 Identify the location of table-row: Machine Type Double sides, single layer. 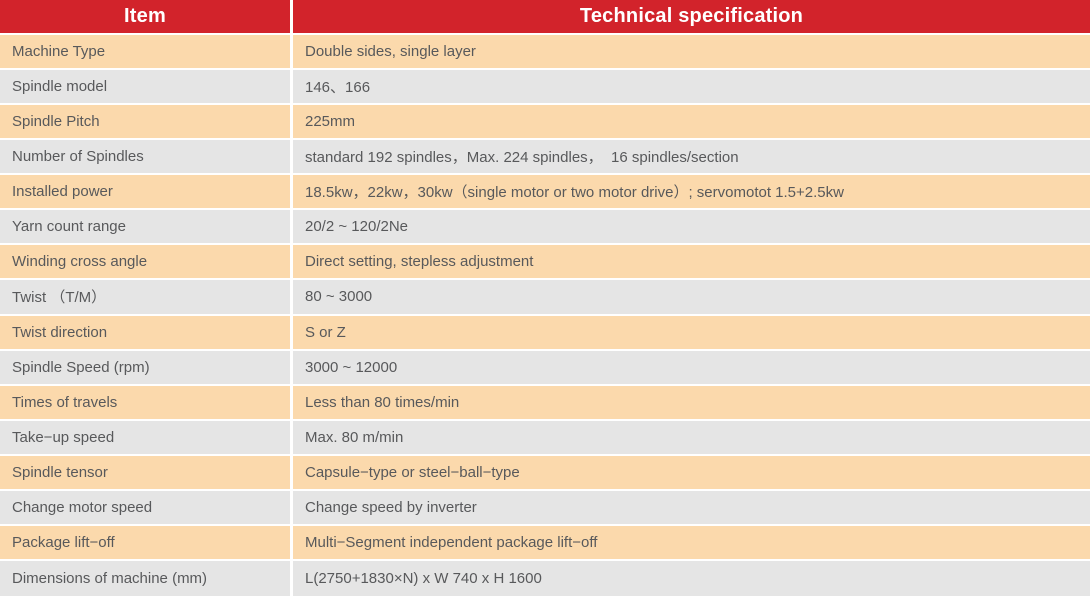
(545, 53).